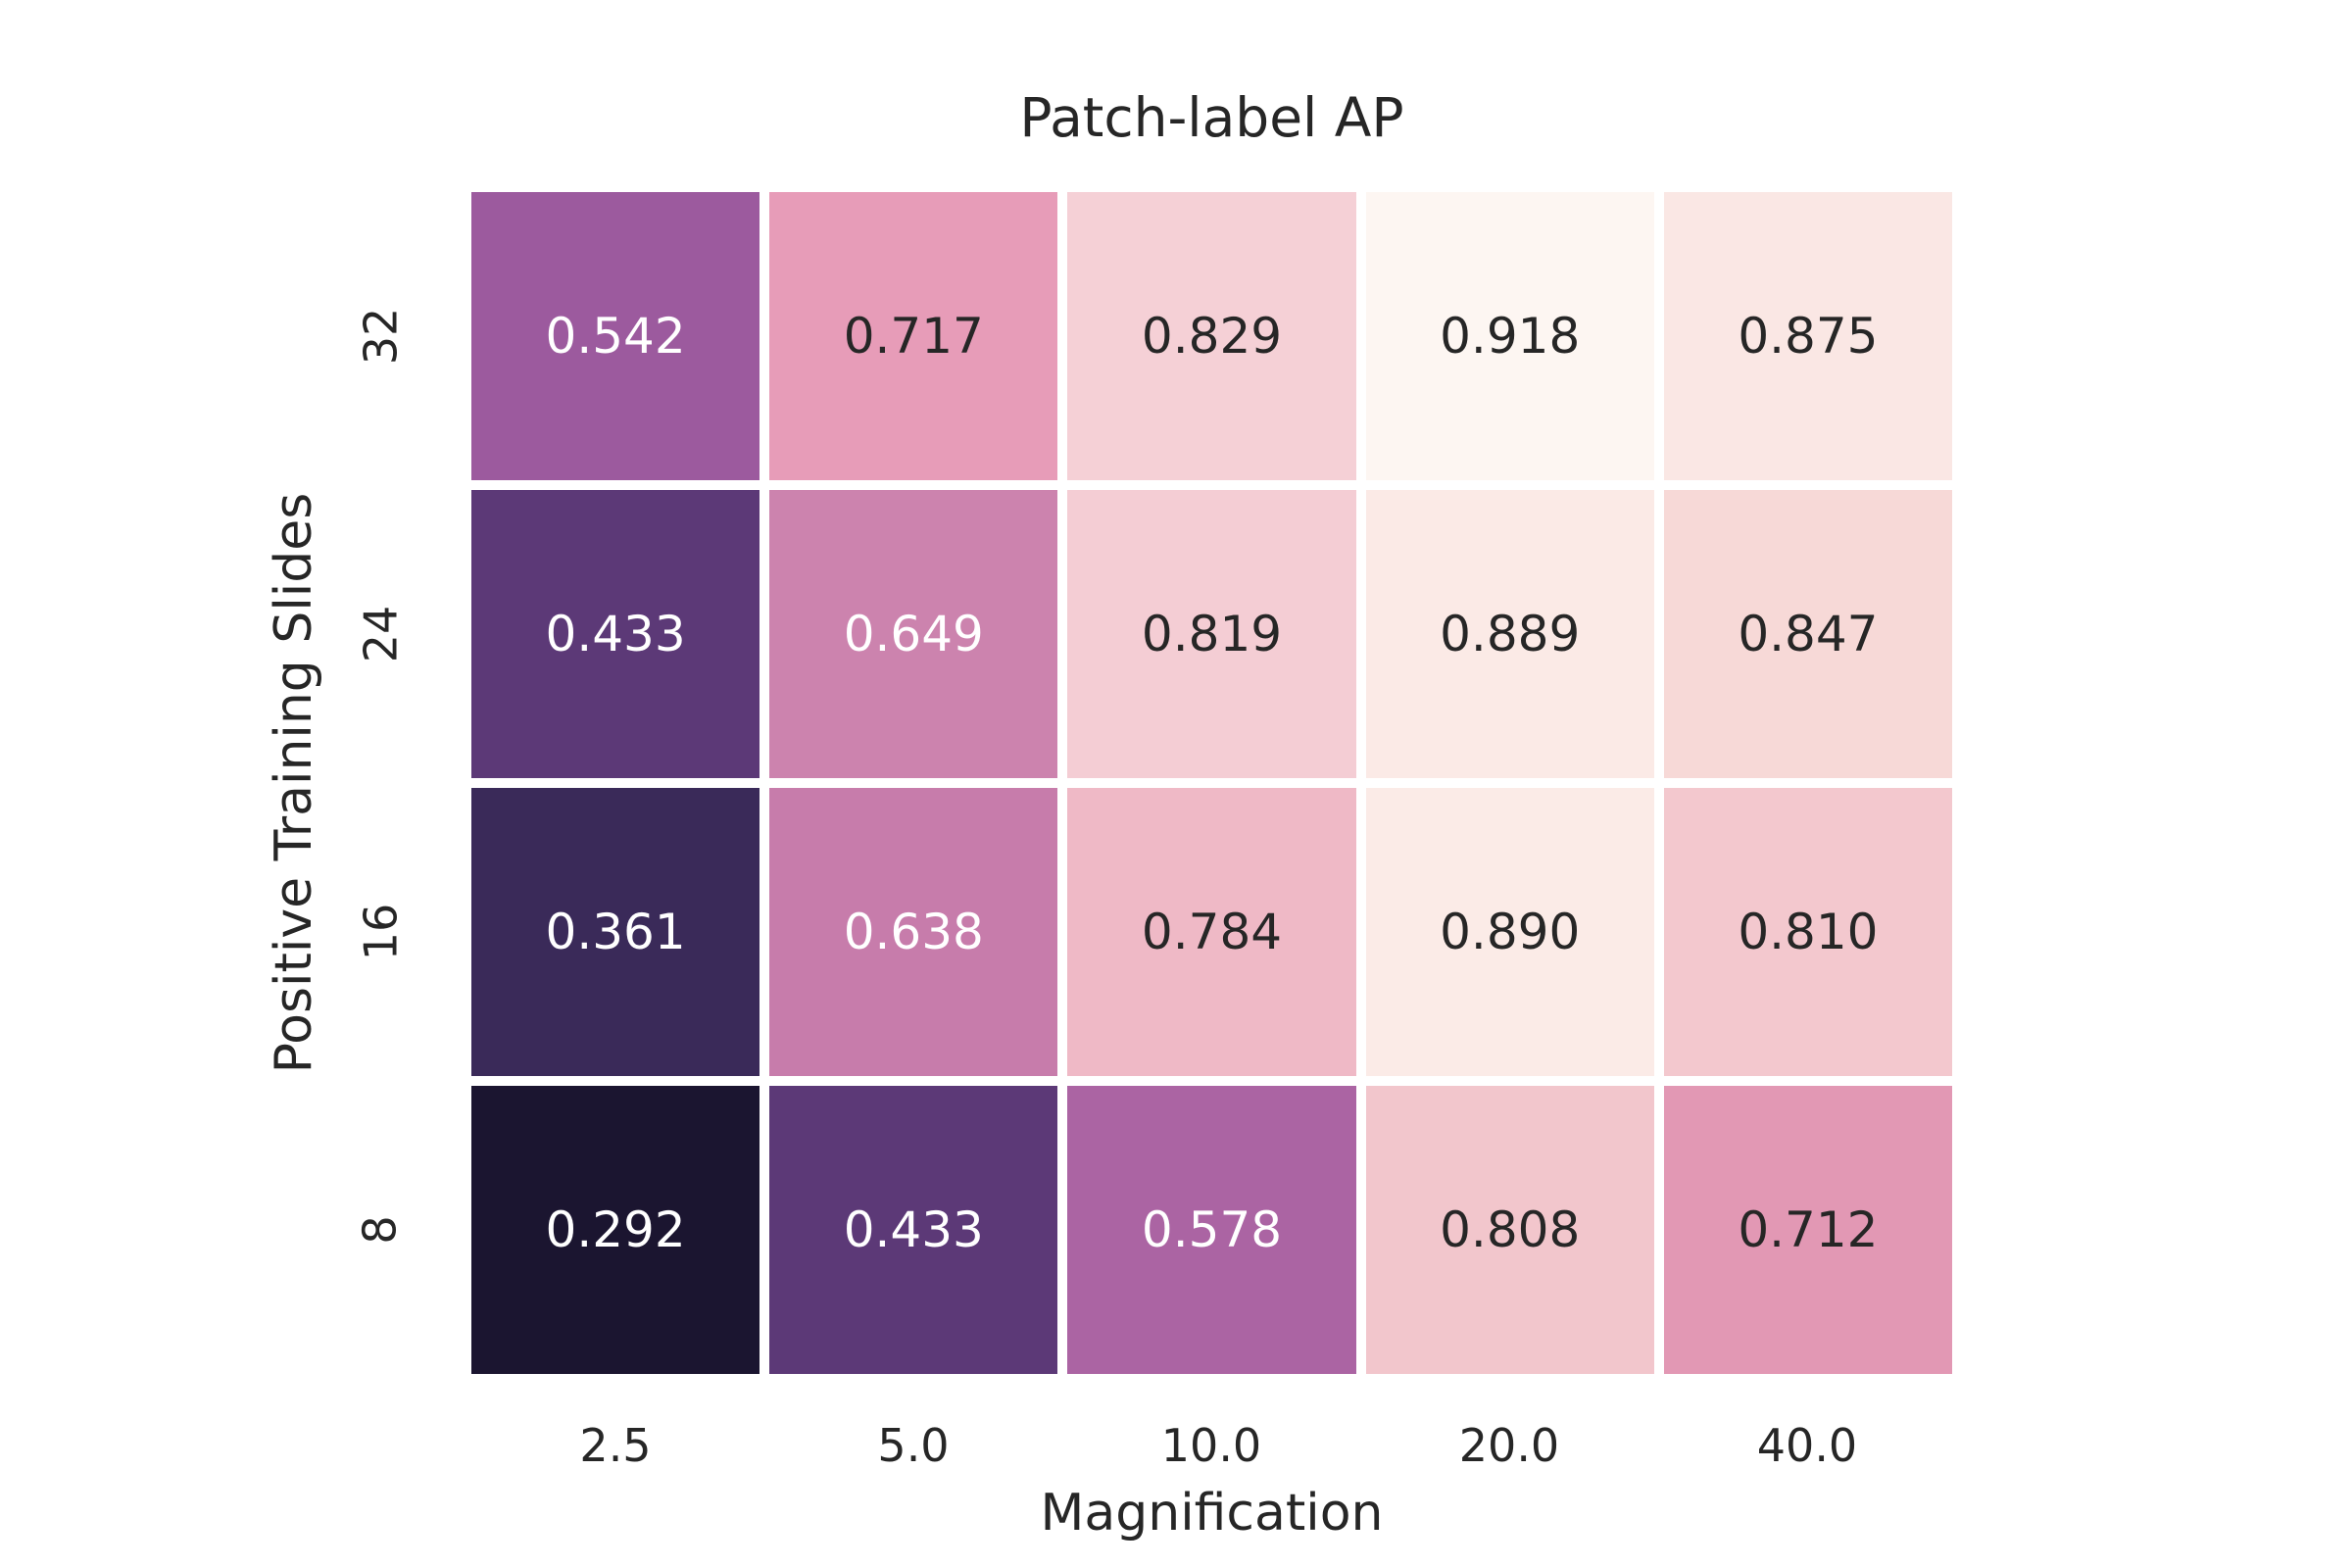 This screenshot has height=1568, width=2352. I want to click on heatmap-cell: 0.810, so click(1807, 932).